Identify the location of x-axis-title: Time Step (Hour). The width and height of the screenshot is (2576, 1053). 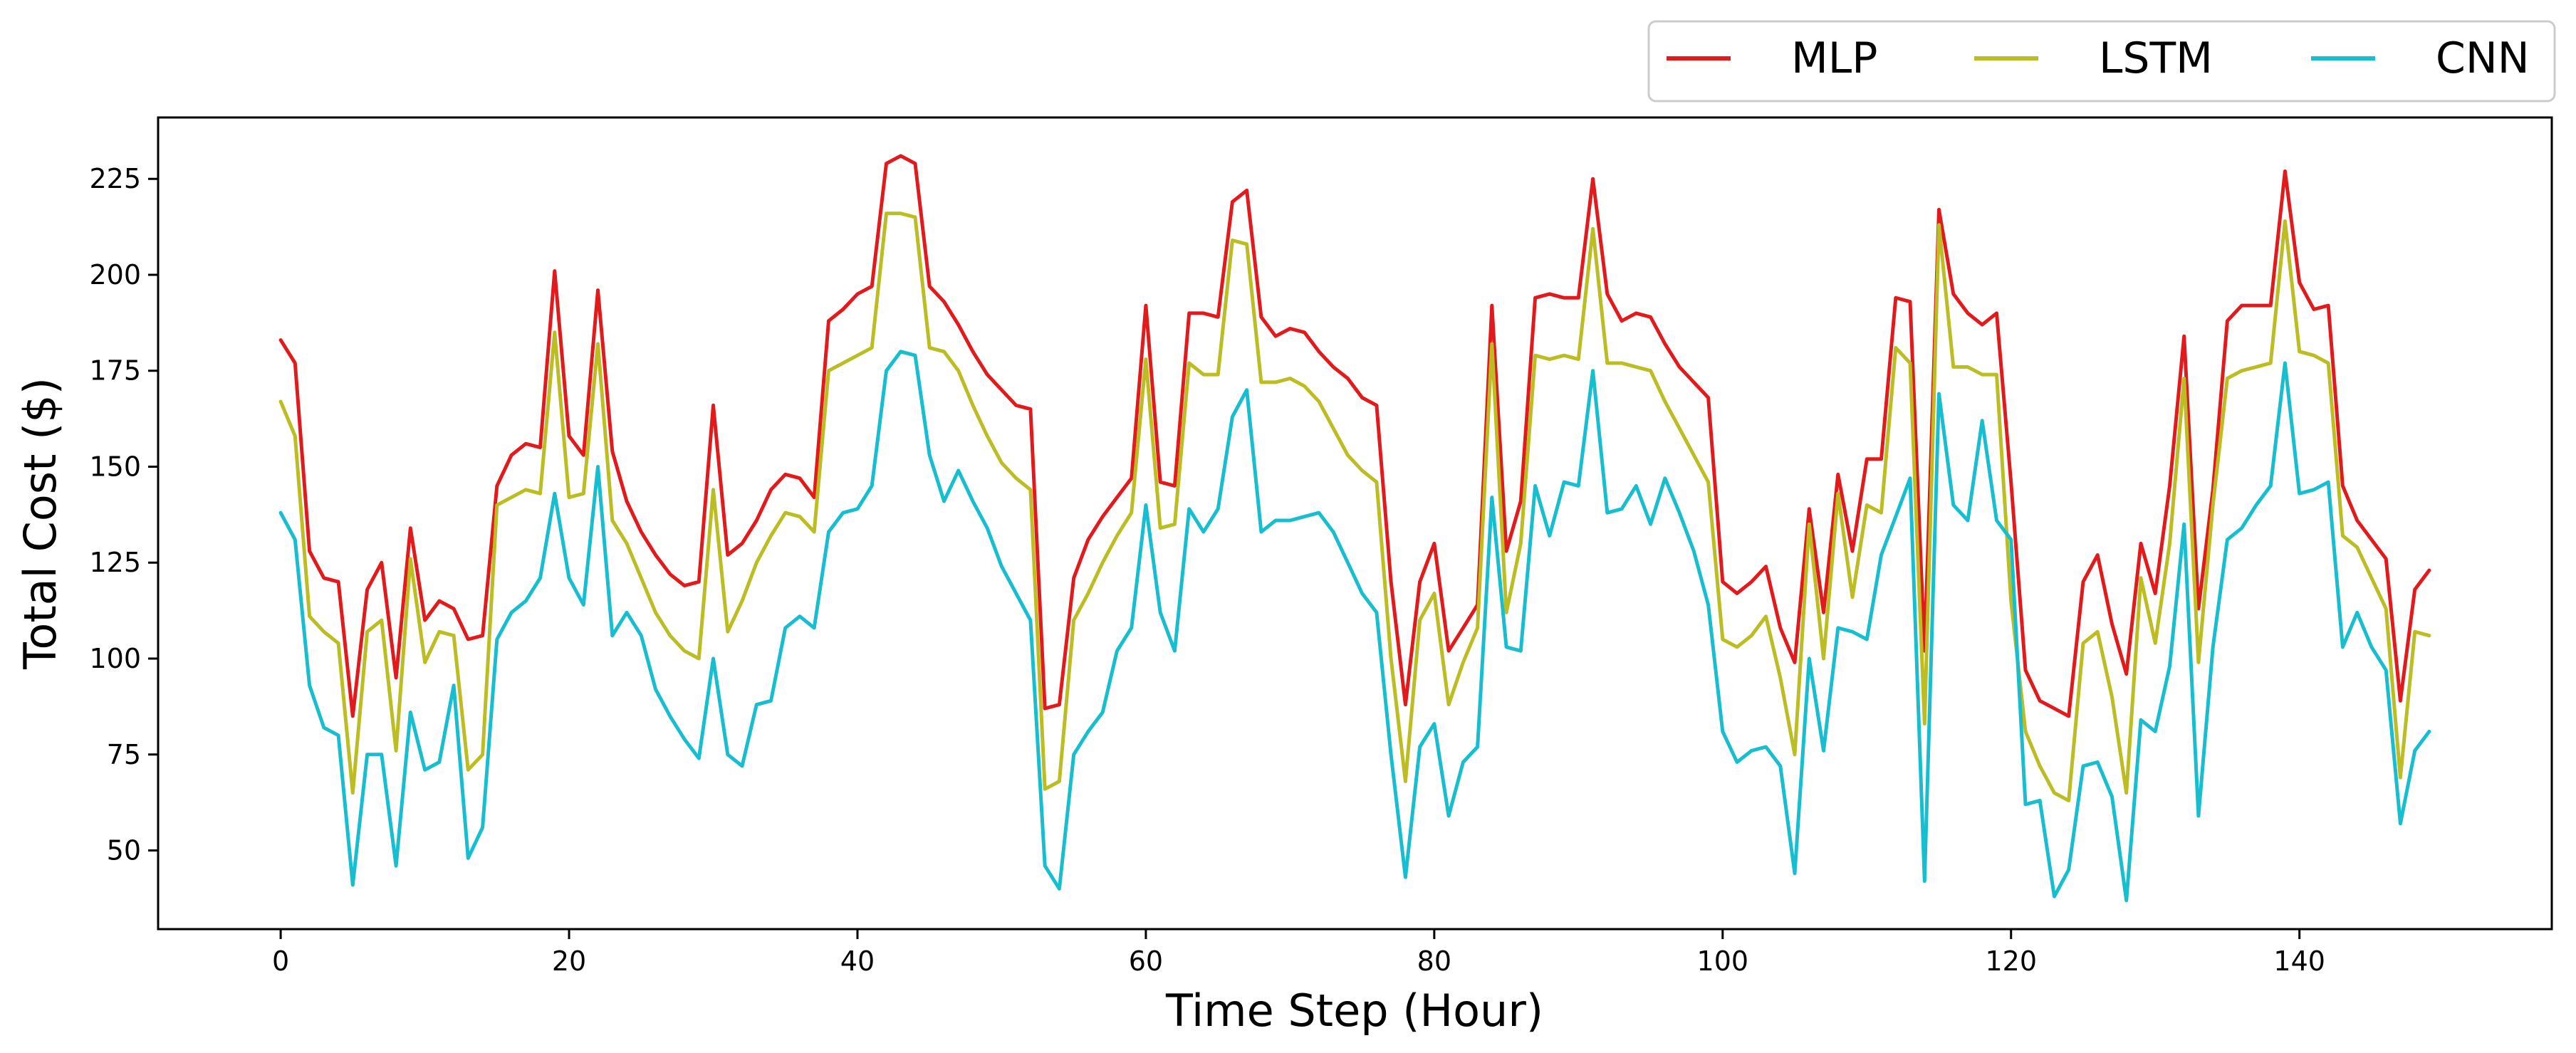
(1354, 1011).